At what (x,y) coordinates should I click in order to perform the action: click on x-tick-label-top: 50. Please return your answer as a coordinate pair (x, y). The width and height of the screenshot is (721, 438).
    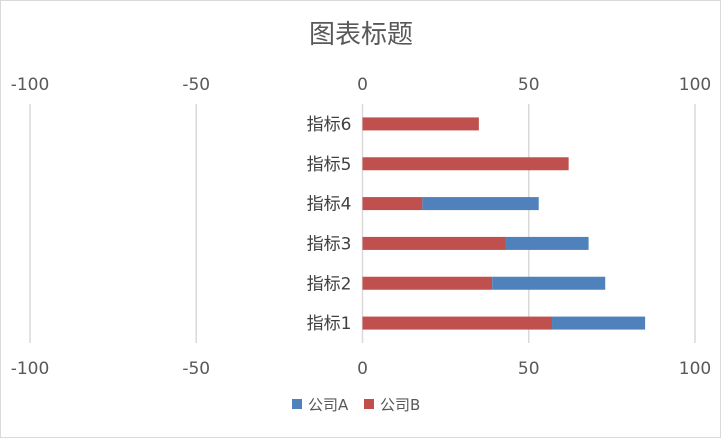
    Looking at the image, I should click on (529, 85).